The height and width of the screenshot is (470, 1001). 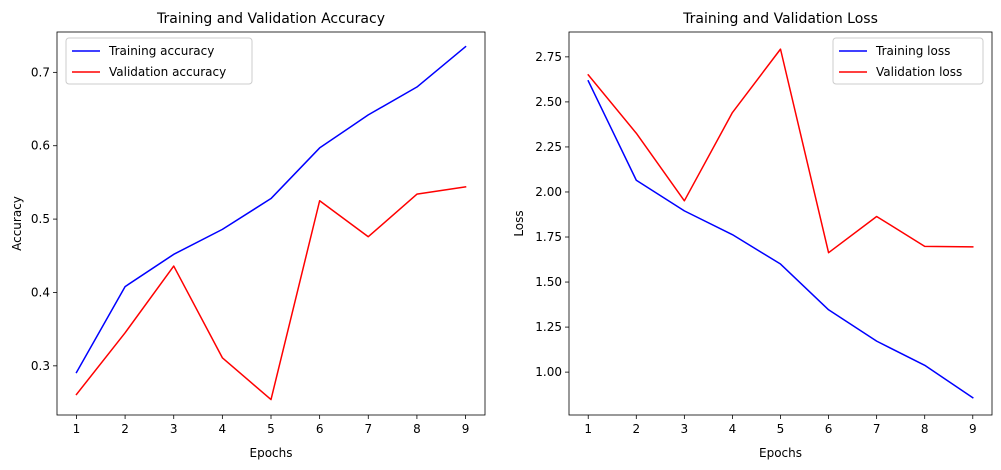 I want to click on y-tick-label: 2.00, so click(x=548, y=192).